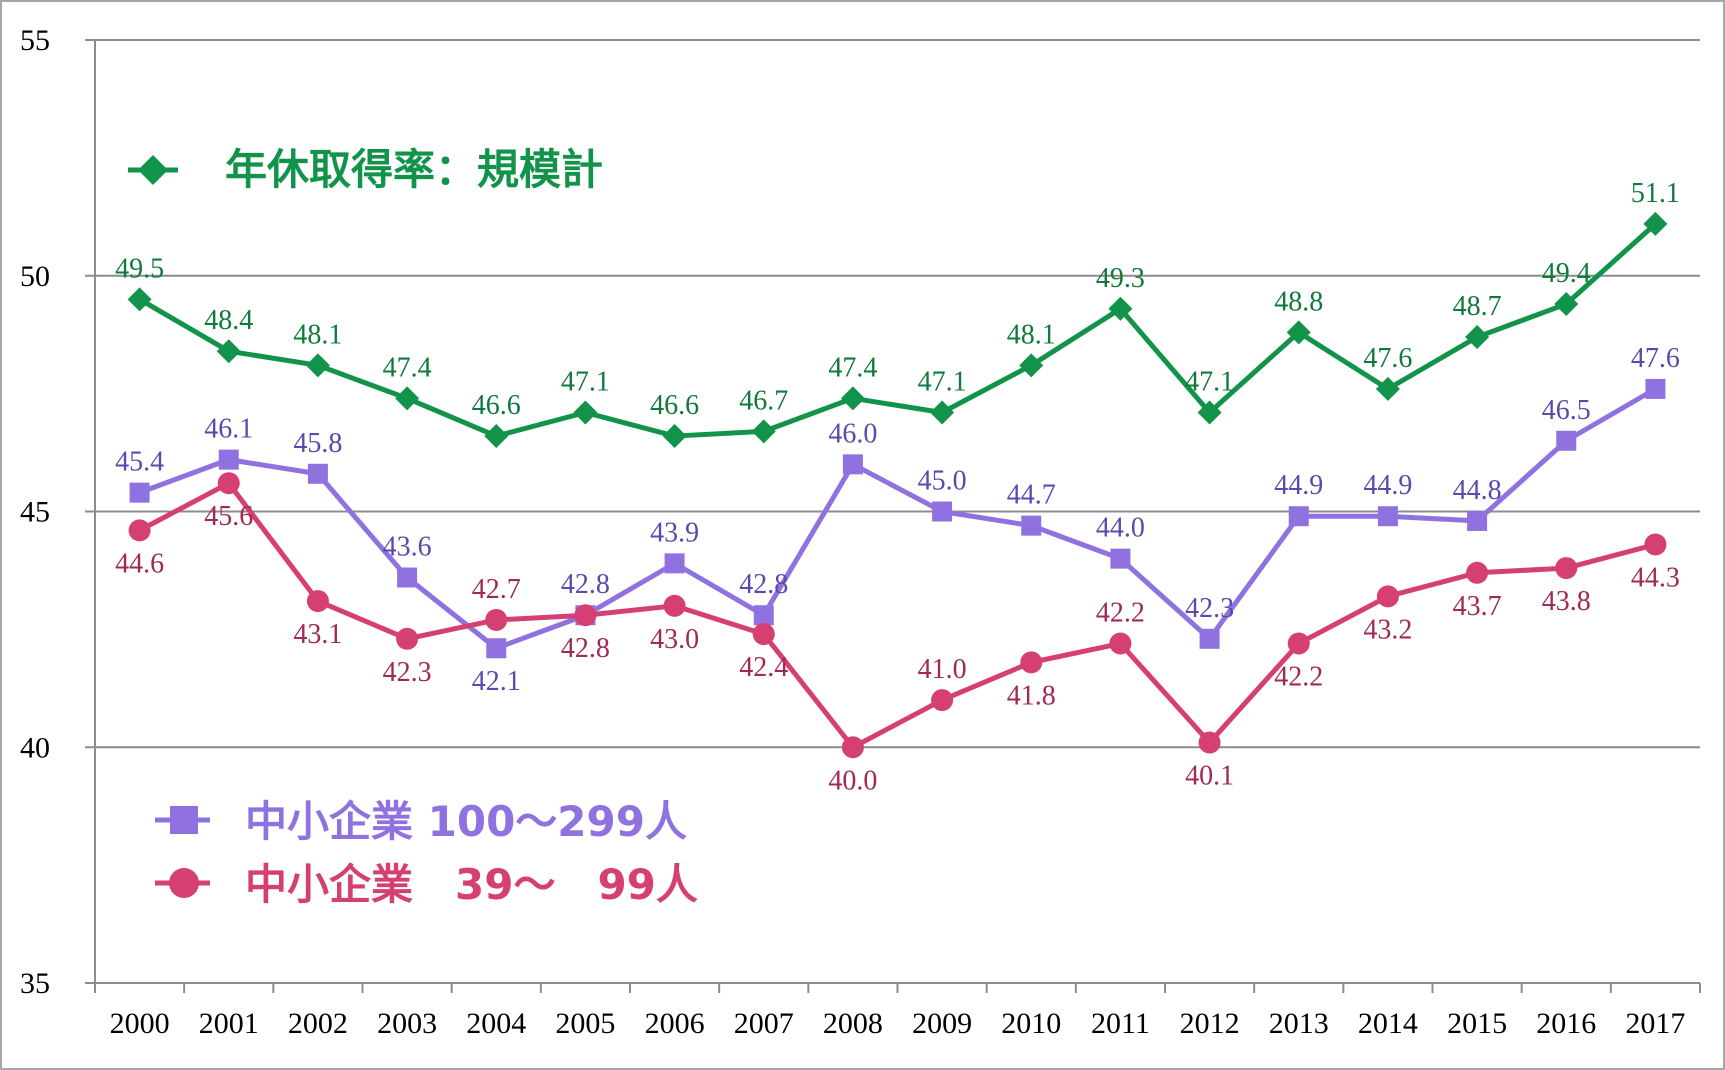  I want to click on data-label-s2-2000: 44.6, so click(139, 563).